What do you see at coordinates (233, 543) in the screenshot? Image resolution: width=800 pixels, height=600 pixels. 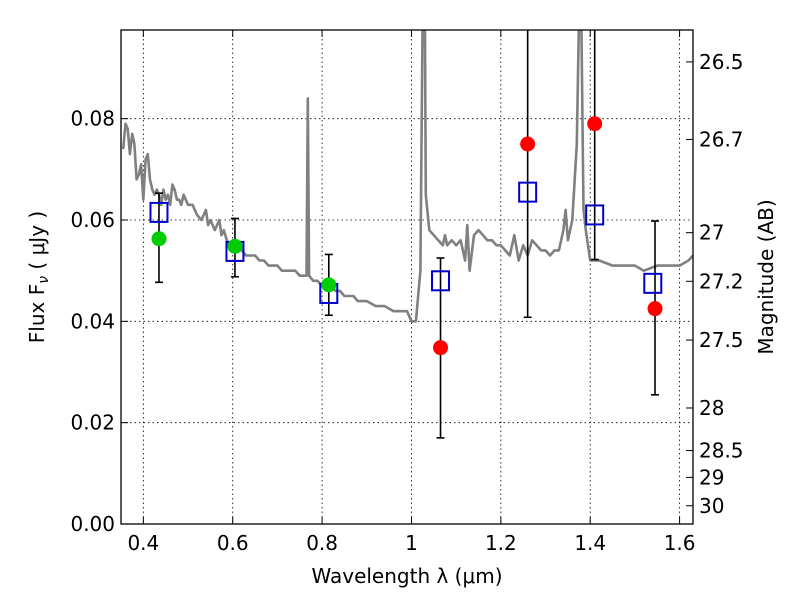 I see `x-tick-label: 0.6` at bounding box center [233, 543].